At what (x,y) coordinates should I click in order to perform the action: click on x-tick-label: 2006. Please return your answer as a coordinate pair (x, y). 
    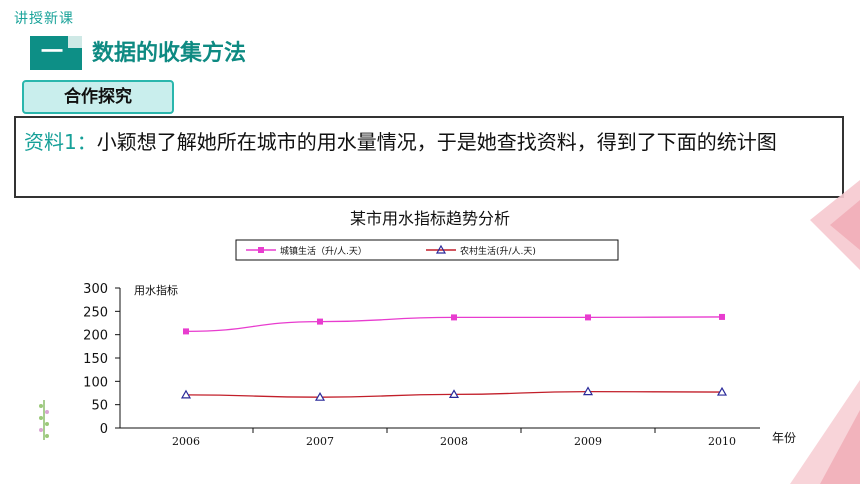
    Looking at the image, I should click on (186, 441).